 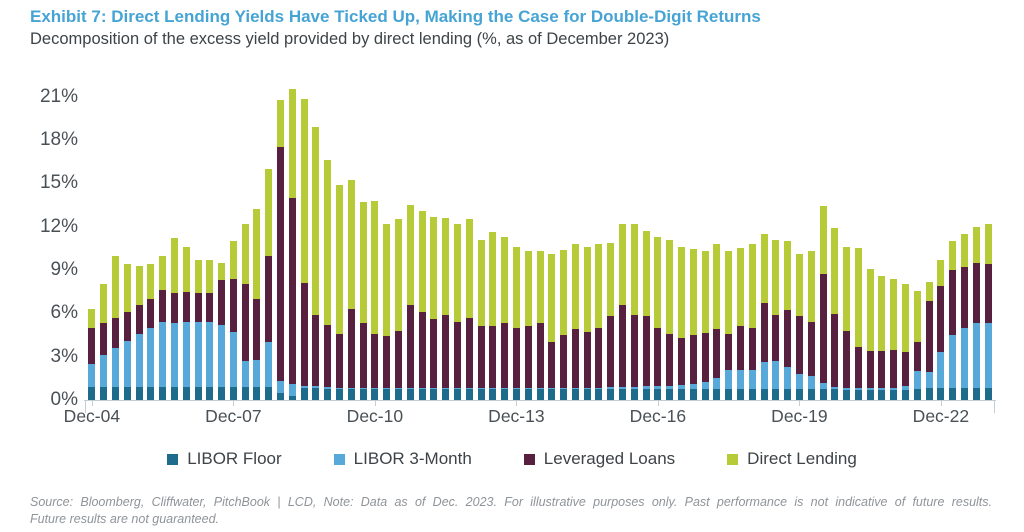 What do you see at coordinates (339, 459) in the screenshot?
I see `libor-3-month-swatch-icon` at bounding box center [339, 459].